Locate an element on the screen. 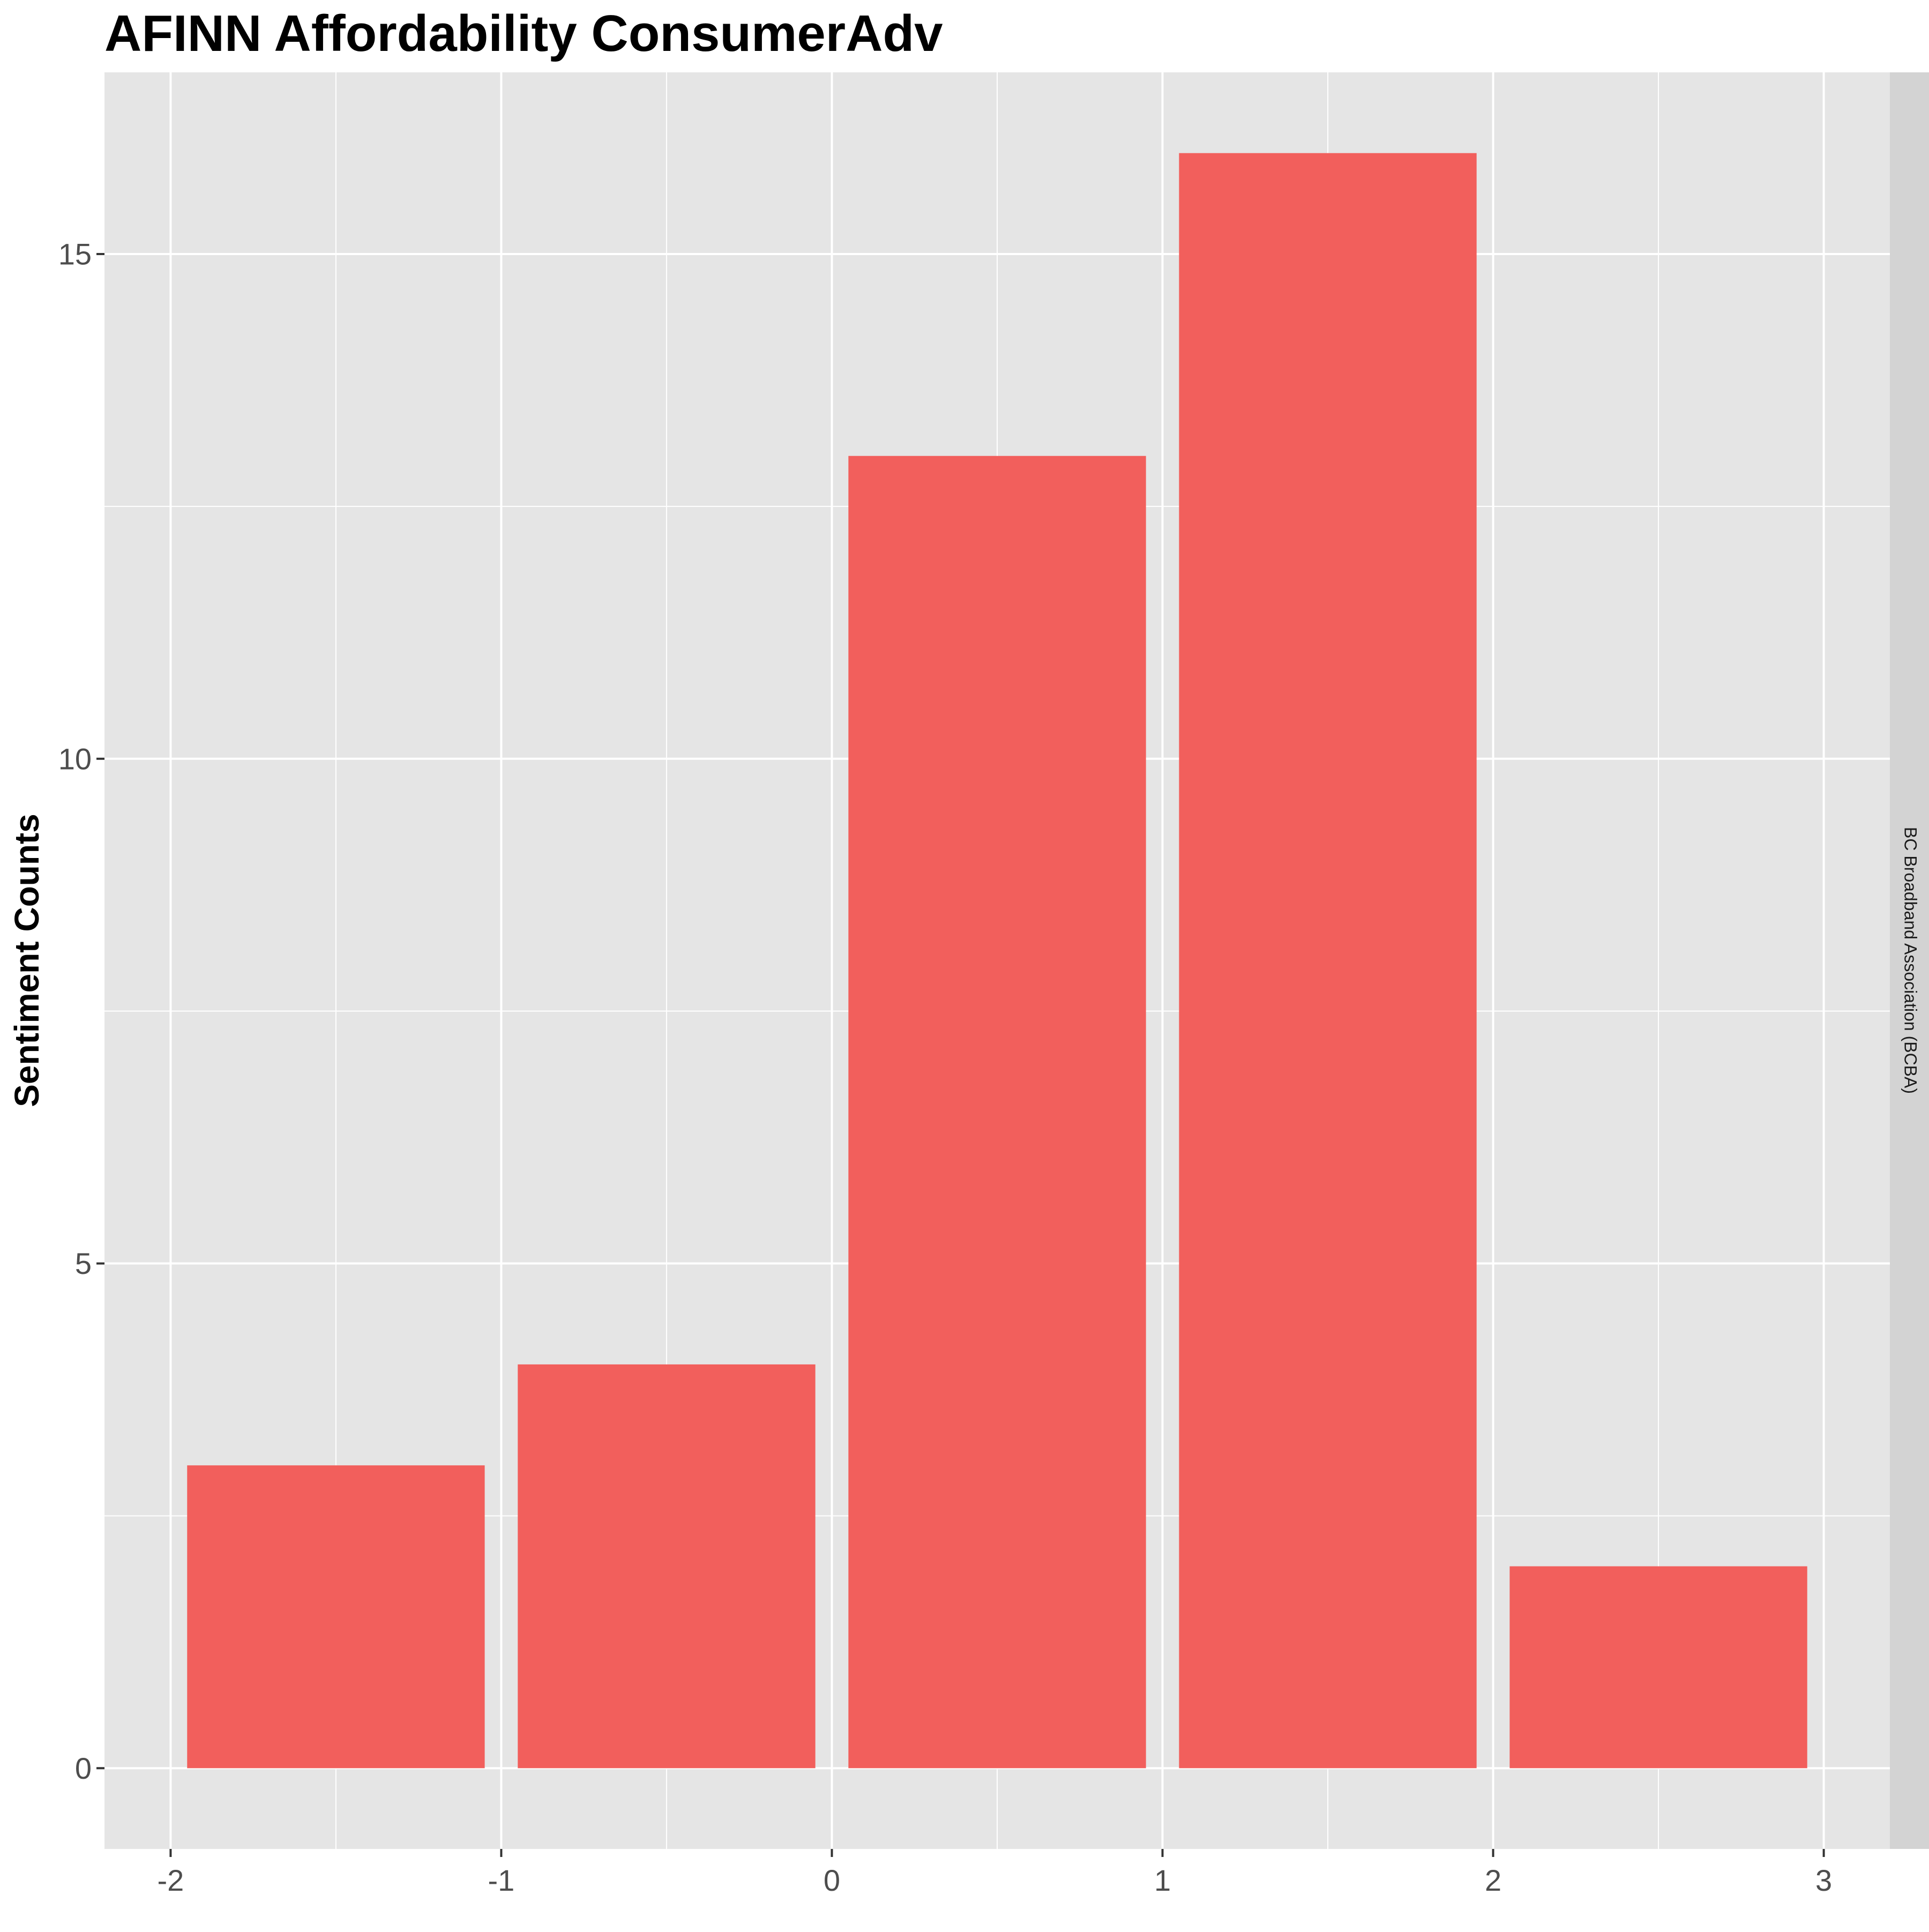 The height and width of the screenshot is (1932, 1929). x-tick-label: -1 is located at coordinates (501, 1880).